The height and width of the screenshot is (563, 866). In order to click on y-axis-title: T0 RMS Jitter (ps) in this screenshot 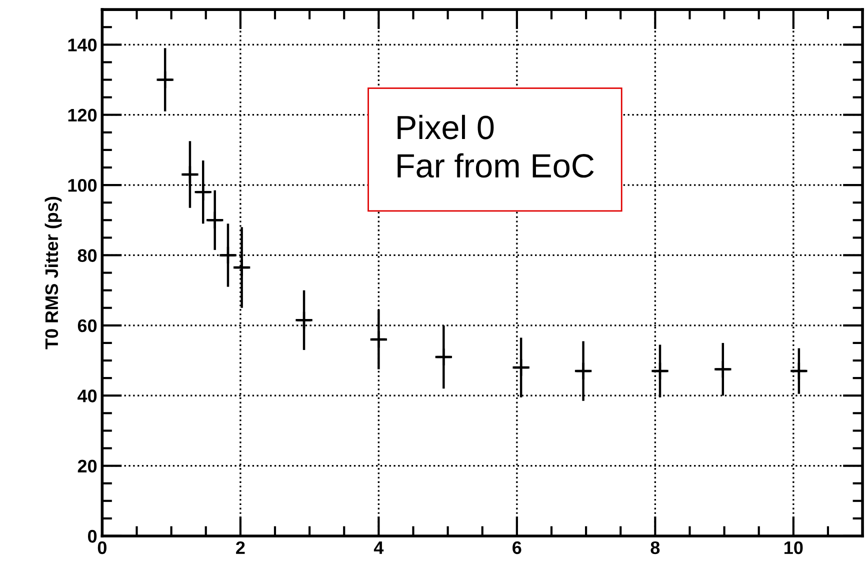, I will do `click(53, 273)`.